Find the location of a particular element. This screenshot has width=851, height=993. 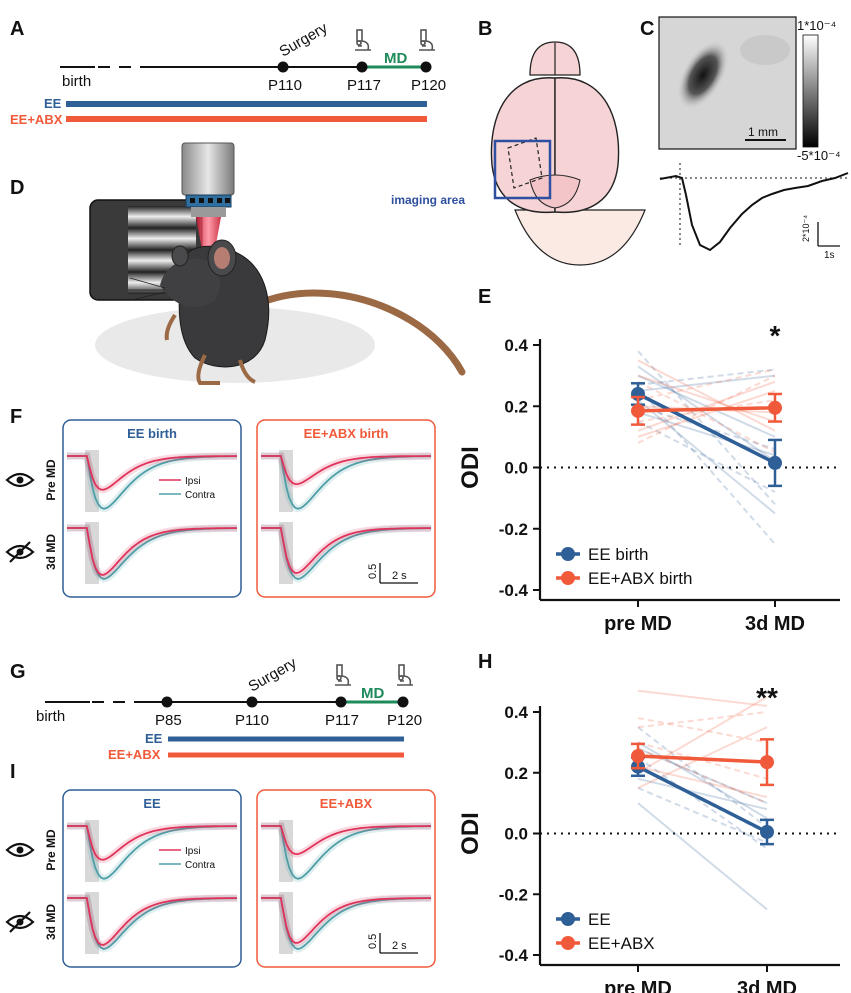

objective-body is located at coordinates (208, 169).